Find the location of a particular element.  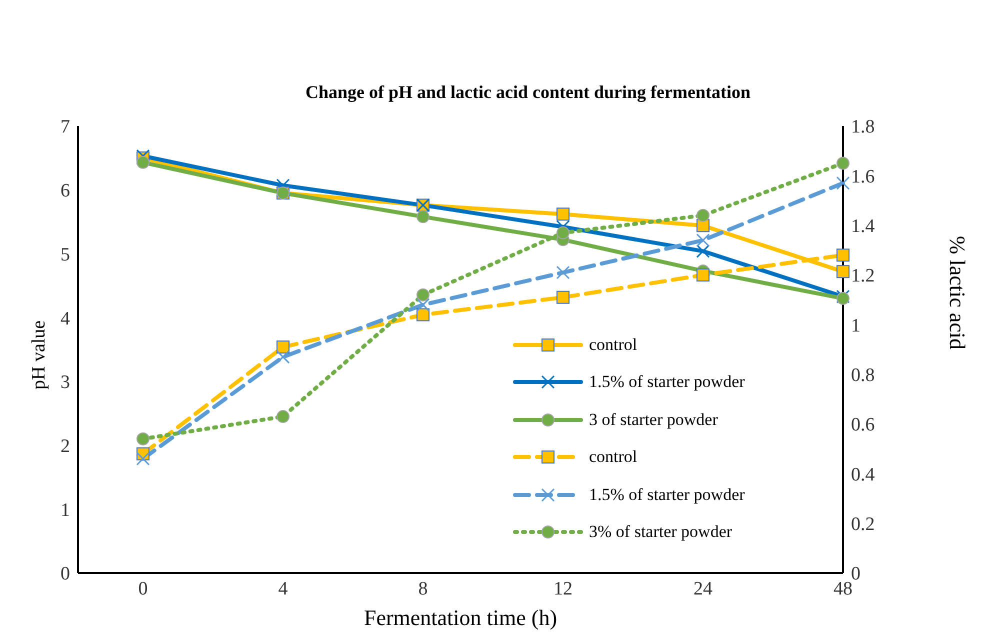

y2-tick-label: 1.8 is located at coordinates (863, 127).